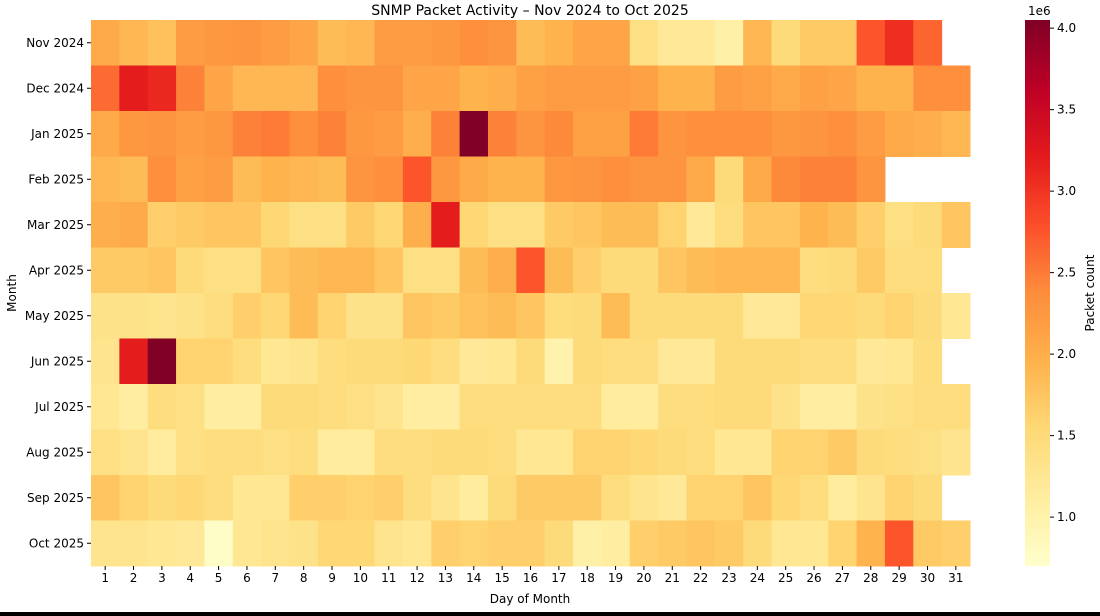 This screenshot has height=616, width=1100. What do you see at coordinates (1039, 11) in the screenshot?
I see `colorbar-offset: 1e6` at bounding box center [1039, 11].